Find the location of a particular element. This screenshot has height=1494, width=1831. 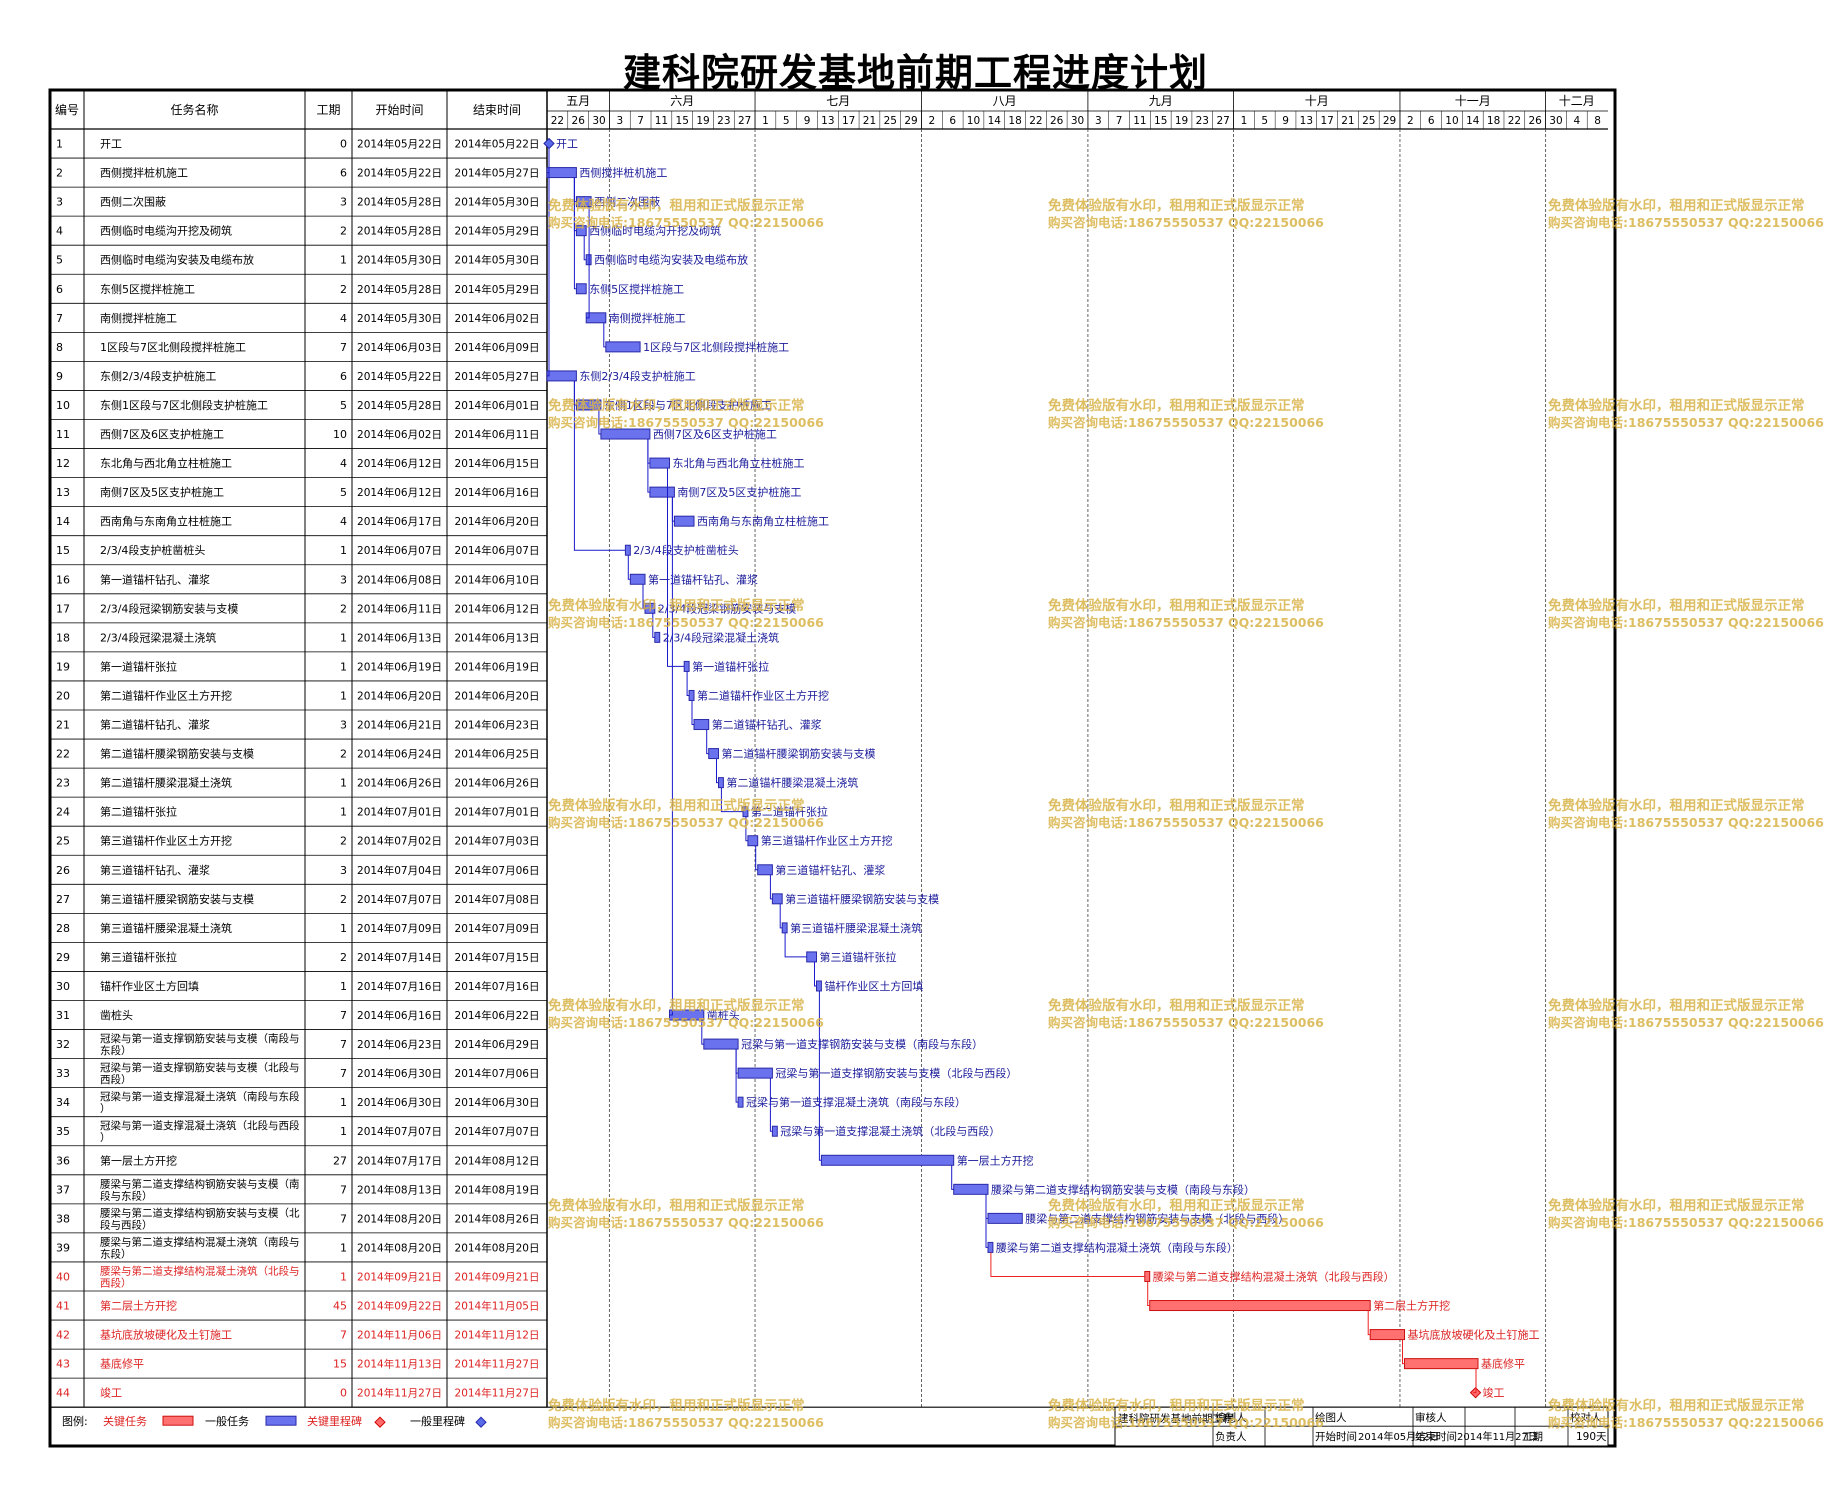

task-id: 24 is located at coordinates (63, 812).